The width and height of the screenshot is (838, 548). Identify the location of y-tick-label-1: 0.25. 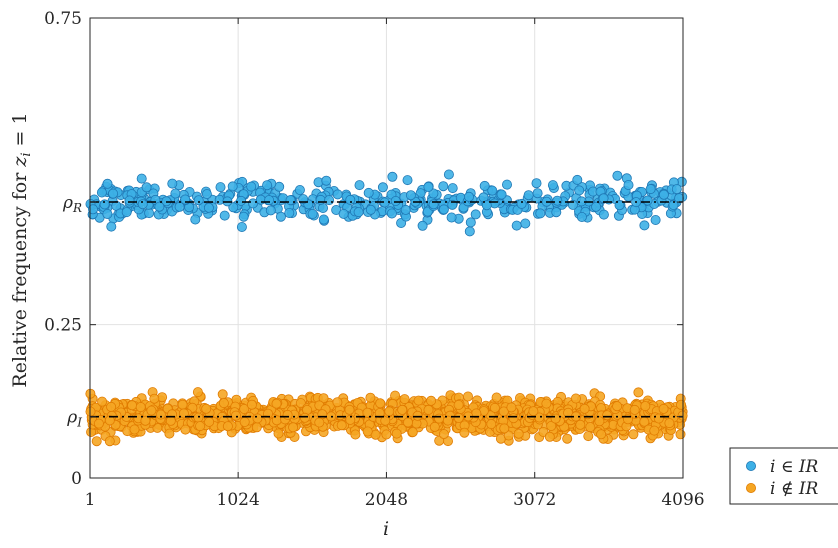
(63, 326).